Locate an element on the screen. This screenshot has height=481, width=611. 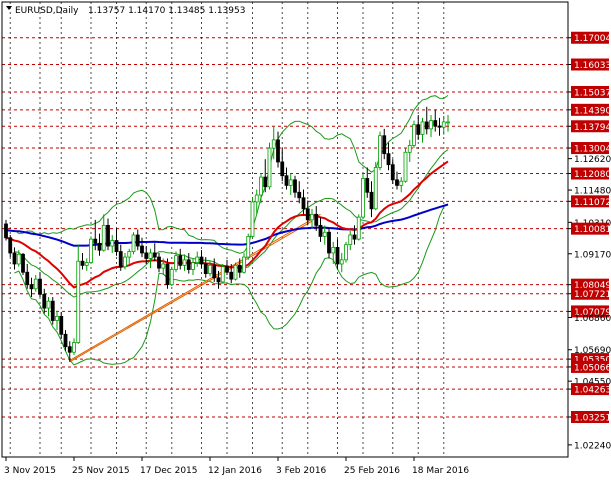
price-tick-label: 1.14390 is located at coordinates (592, 111).